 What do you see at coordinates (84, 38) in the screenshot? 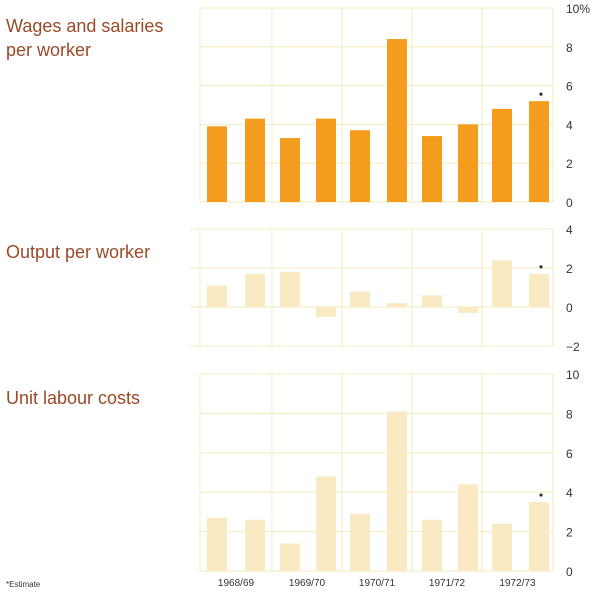
I see `panel-title-wages: Wages and salaries per worker` at bounding box center [84, 38].